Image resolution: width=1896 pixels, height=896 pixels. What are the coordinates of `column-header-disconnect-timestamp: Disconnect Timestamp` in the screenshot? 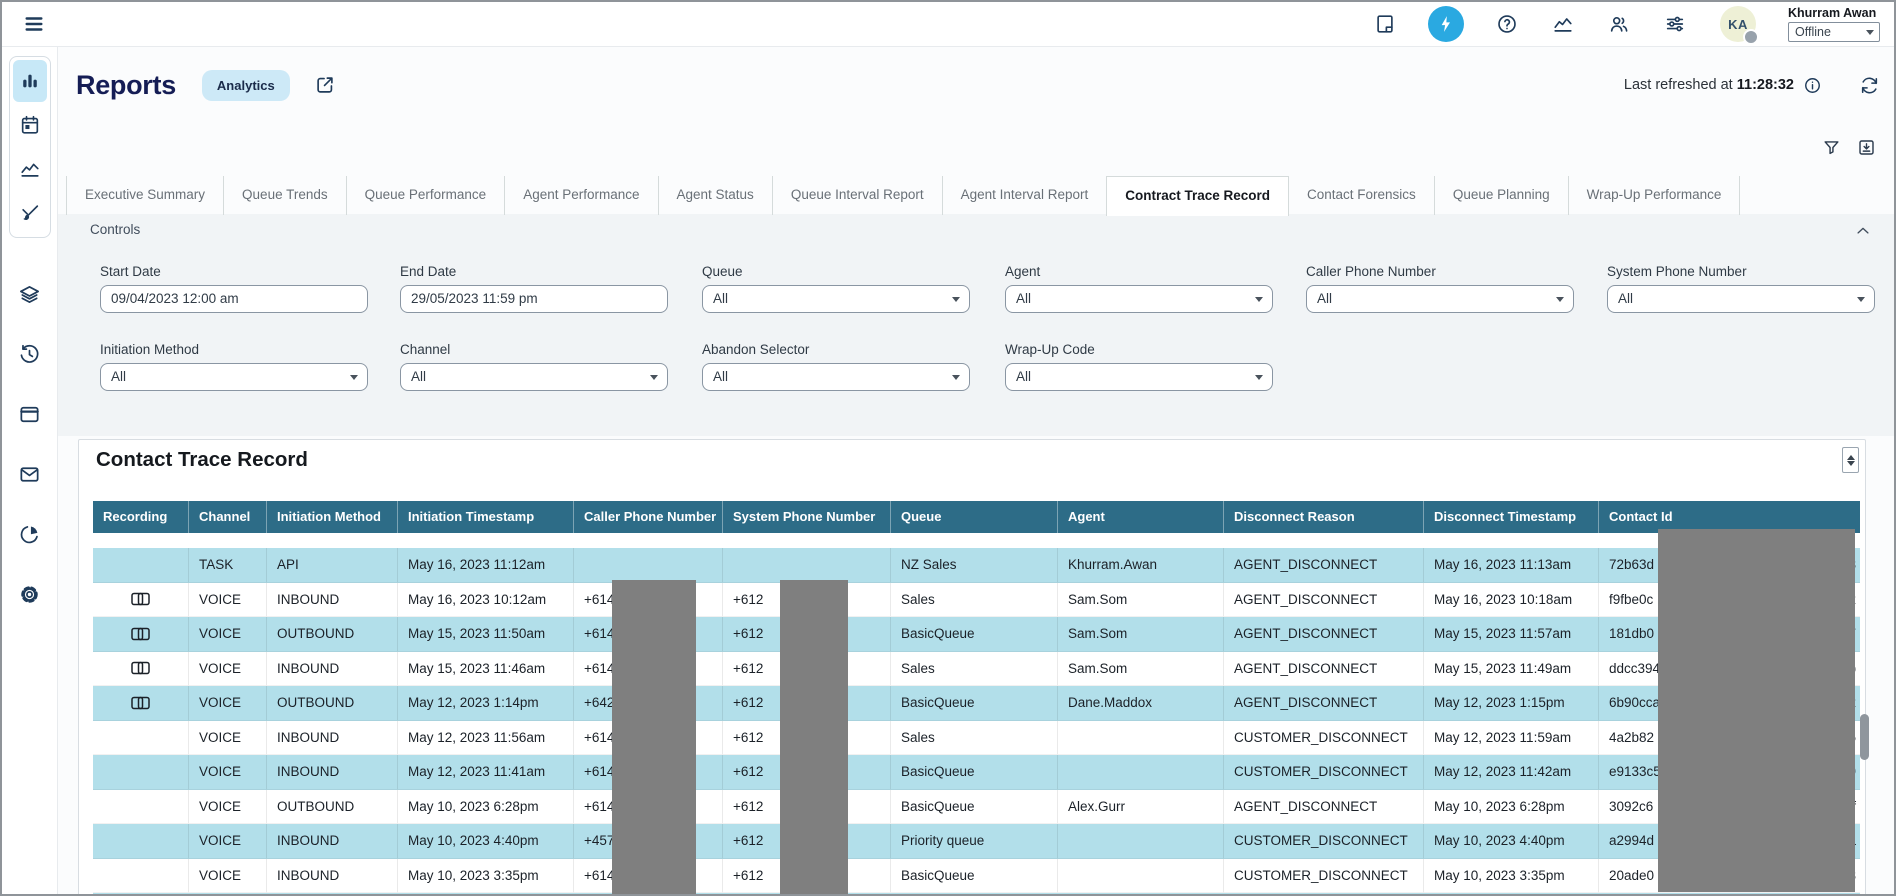 It's located at (1511, 517).